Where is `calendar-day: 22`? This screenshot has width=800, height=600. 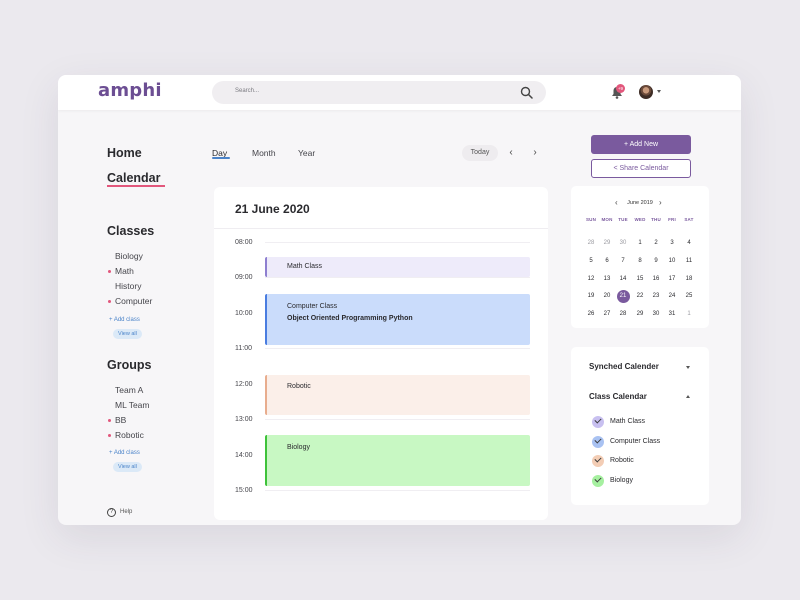
calendar-day: 22 is located at coordinates (640, 296).